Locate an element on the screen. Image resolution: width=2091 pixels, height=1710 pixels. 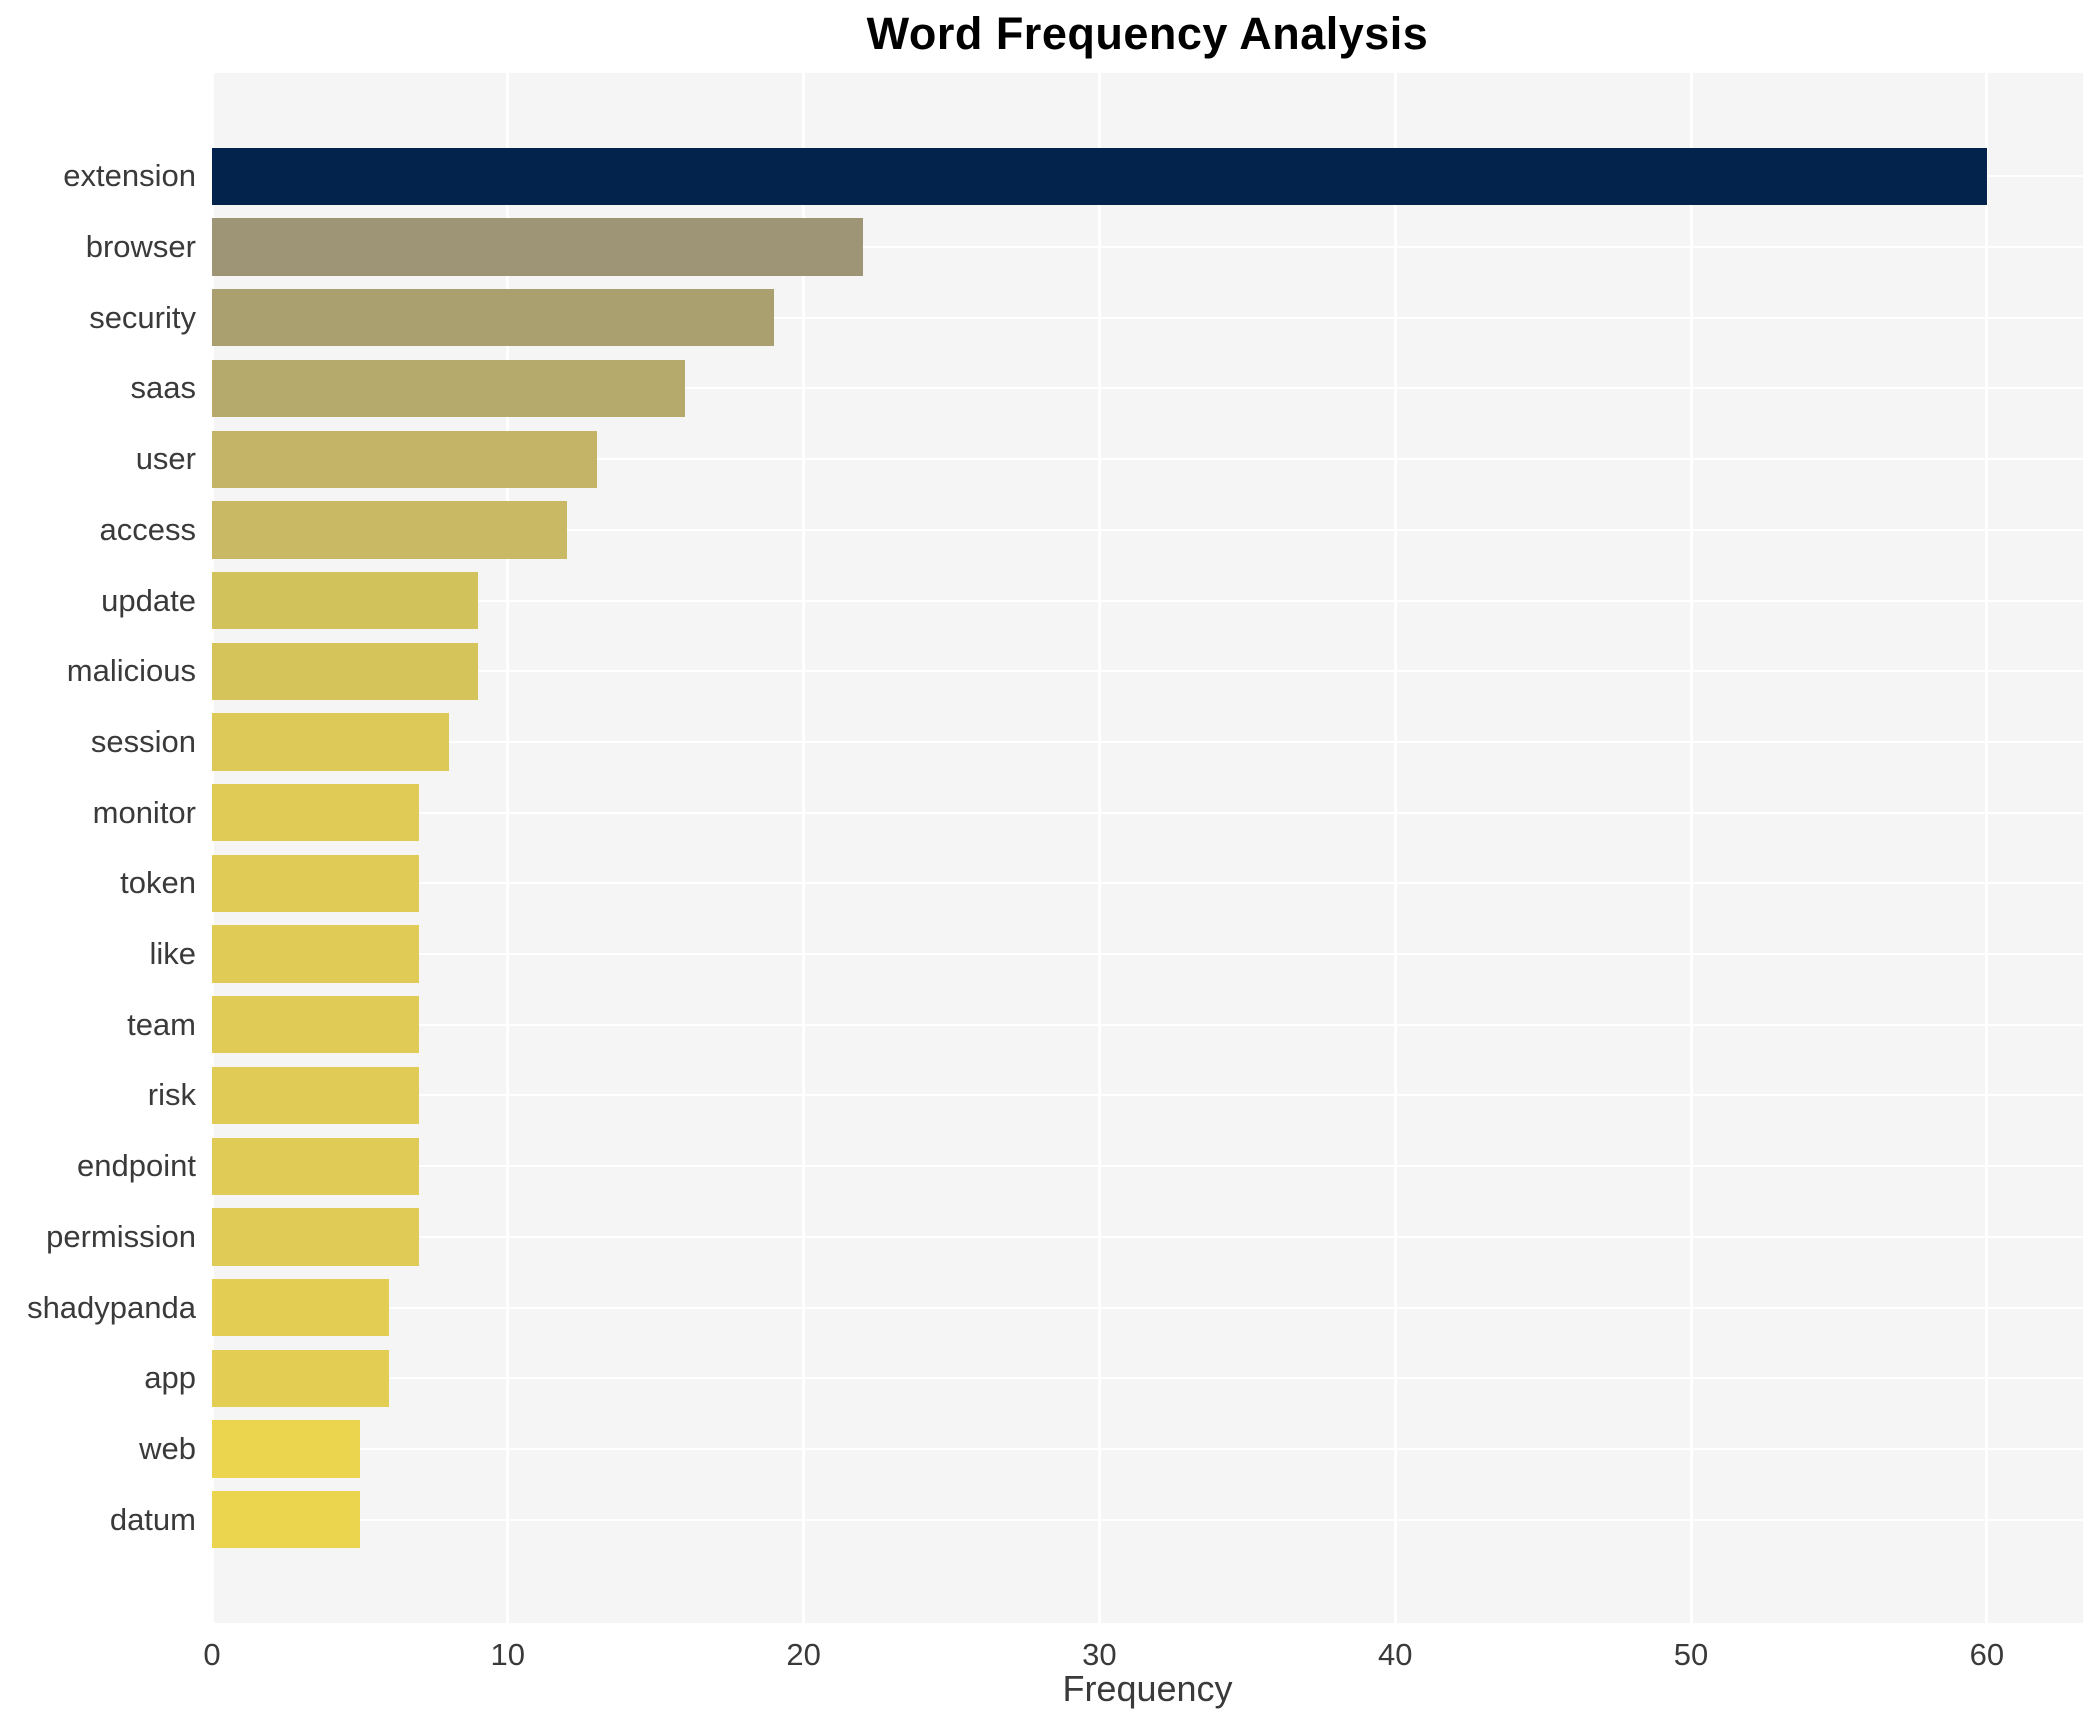
y-label-saas: saas is located at coordinates (163, 388).